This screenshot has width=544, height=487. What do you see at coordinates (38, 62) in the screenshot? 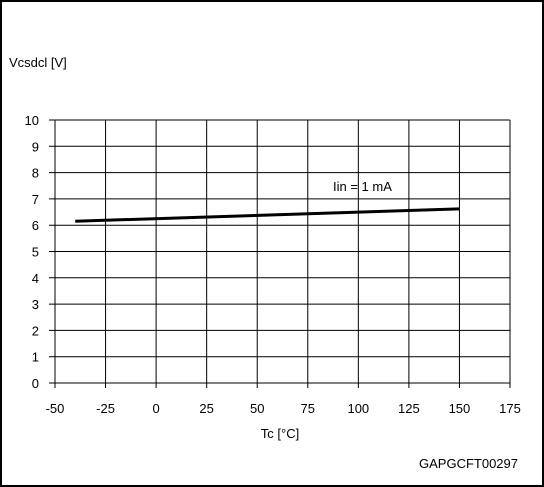
I see `y-axis-label: Vcsdcl [V]` at bounding box center [38, 62].